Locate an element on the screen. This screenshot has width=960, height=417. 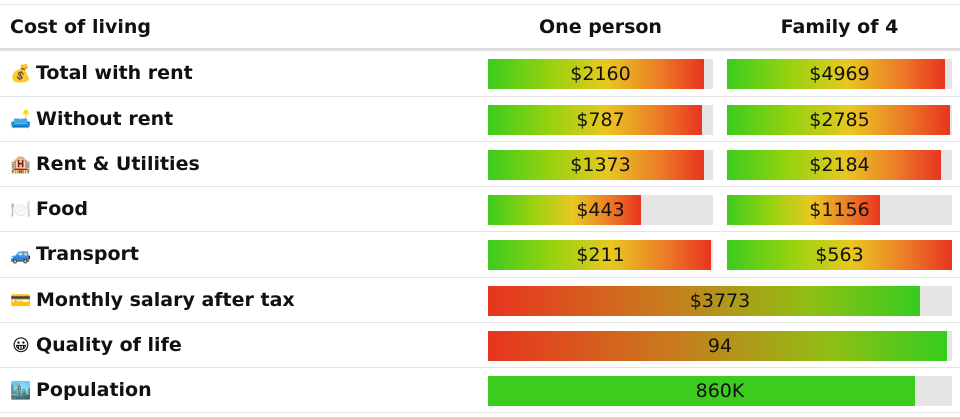
bar-value: $2184 is located at coordinates (839, 165).